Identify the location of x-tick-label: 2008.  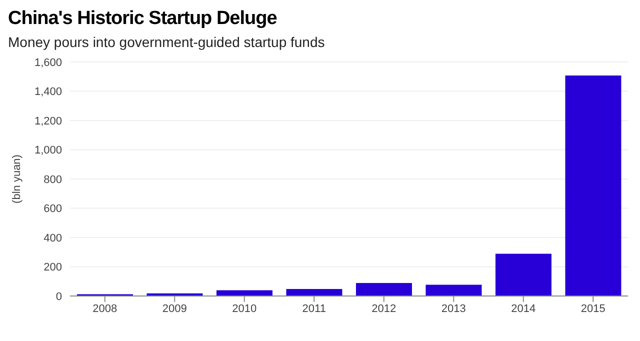
(105, 308).